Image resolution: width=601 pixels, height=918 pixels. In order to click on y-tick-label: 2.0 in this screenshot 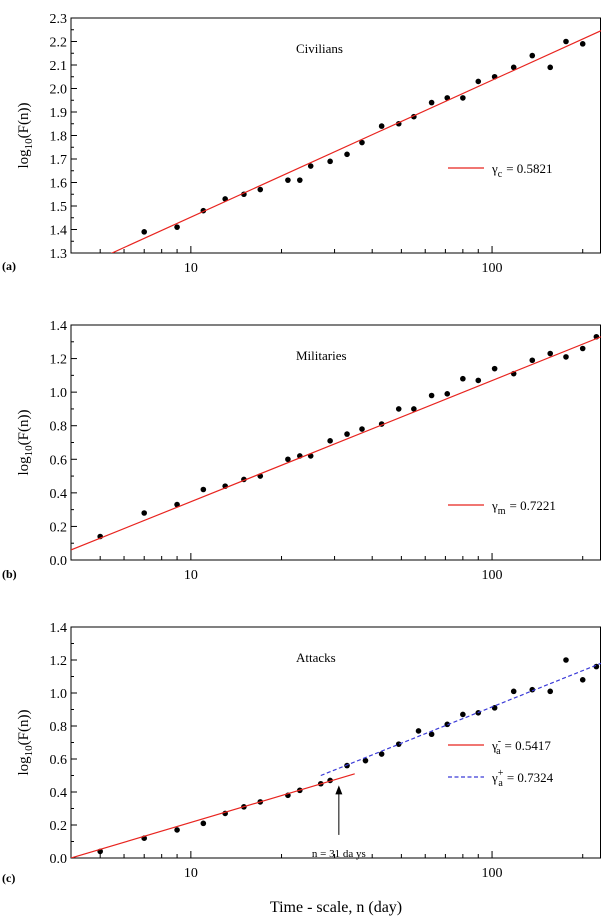, I will do `click(59, 90)`.